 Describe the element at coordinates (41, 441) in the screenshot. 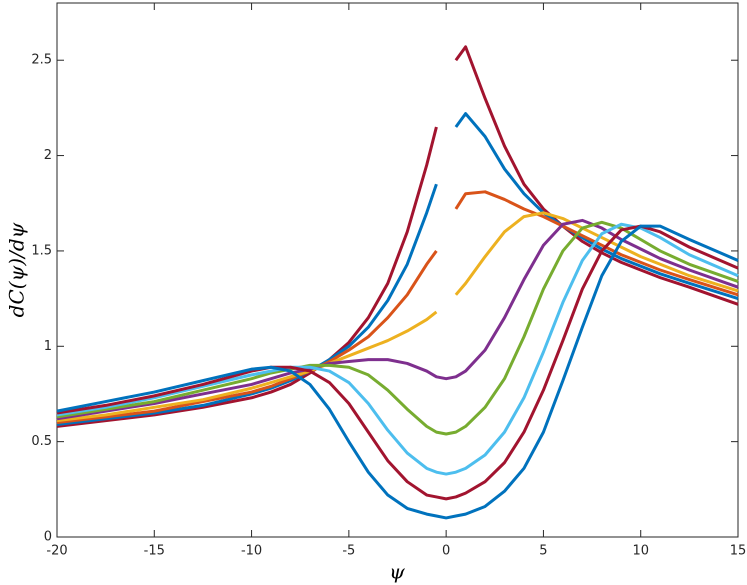

I see `y-tick-label: 0.5` at that location.